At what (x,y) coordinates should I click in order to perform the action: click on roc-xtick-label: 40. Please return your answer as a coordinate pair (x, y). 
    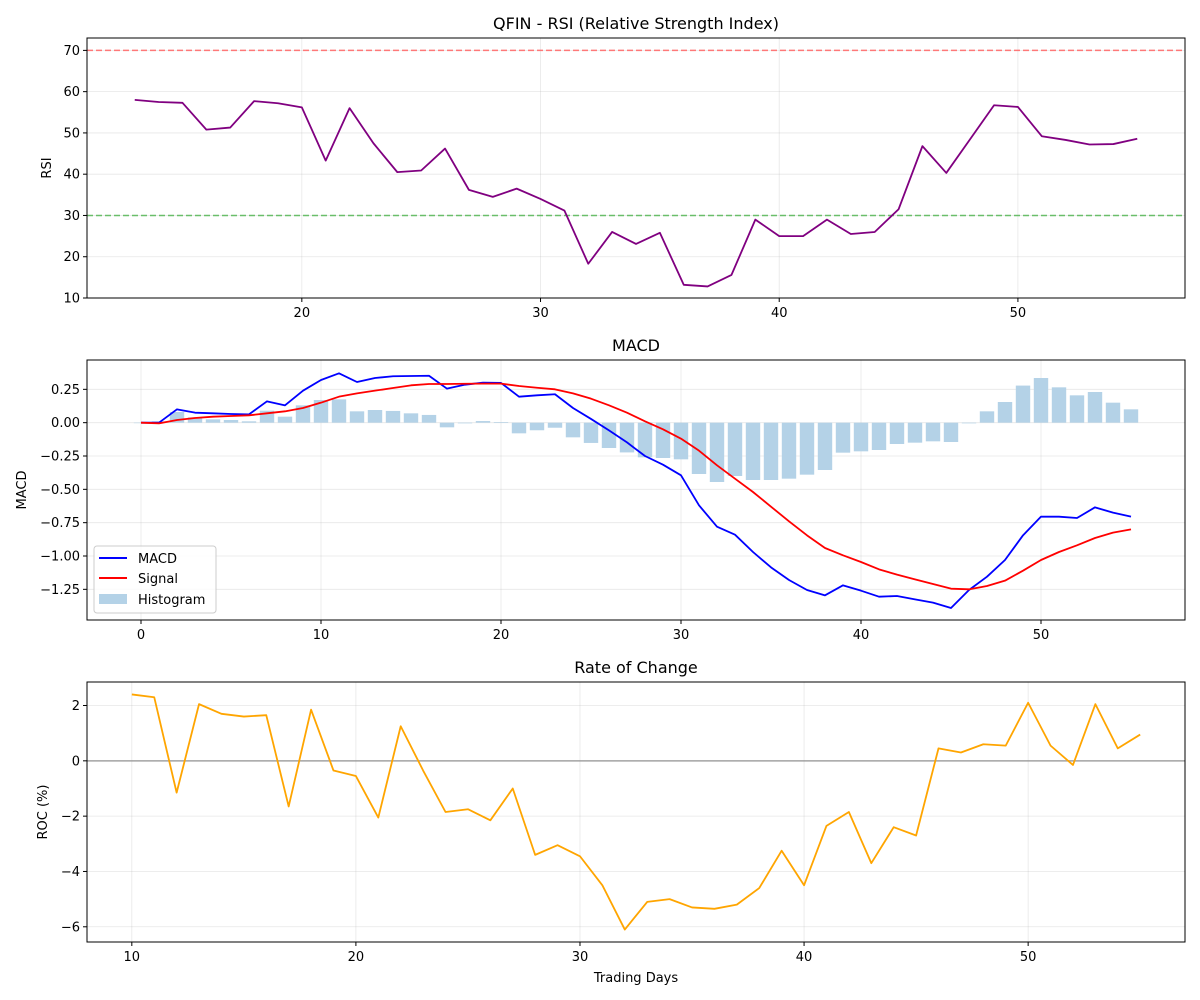
    Looking at the image, I should click on (804, 957).